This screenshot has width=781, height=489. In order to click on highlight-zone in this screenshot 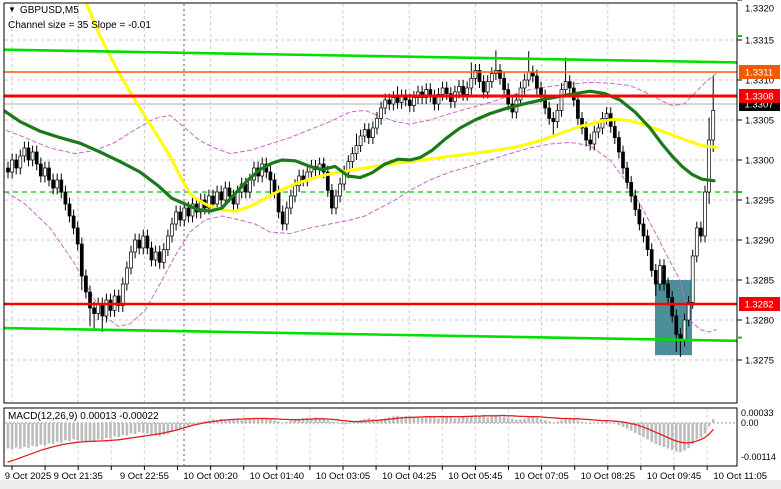, I will do `click(673, 318)`.